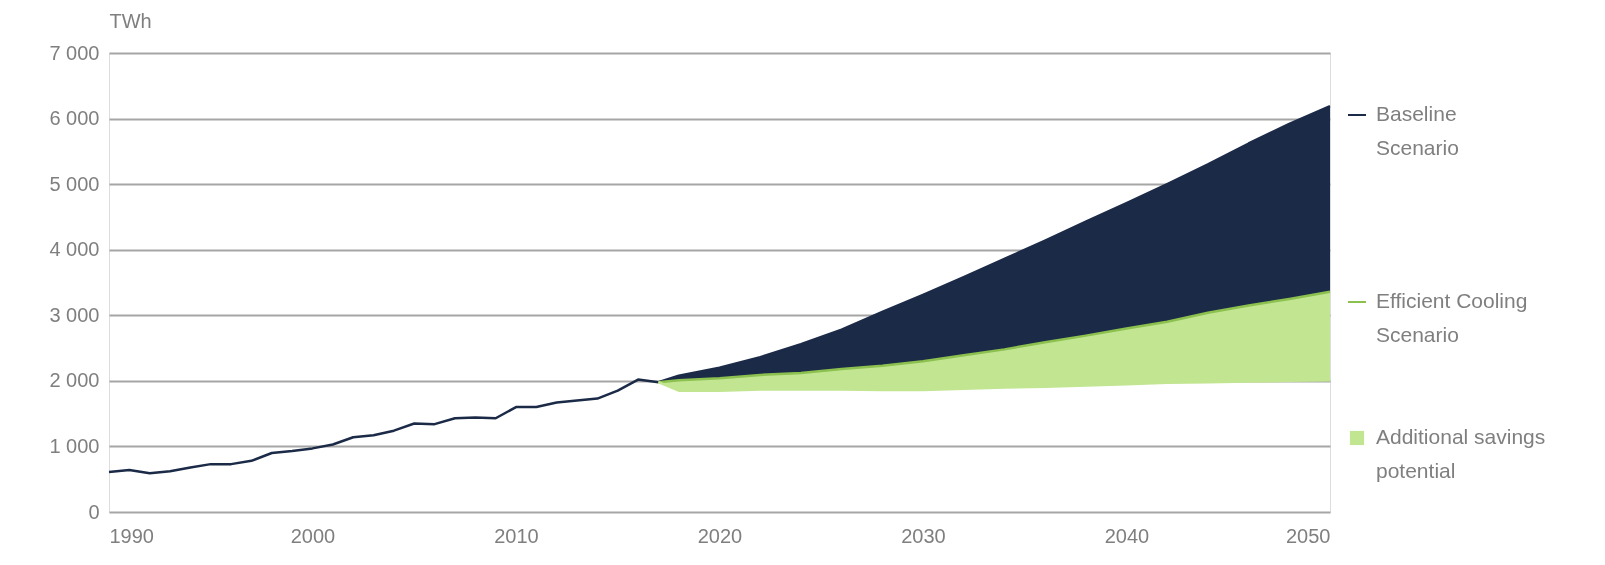 The image size is (1605, 565). Describe the element at coordinates (74, 52) in the screenshot. I see `y-tick-label: 7 000` at that location.